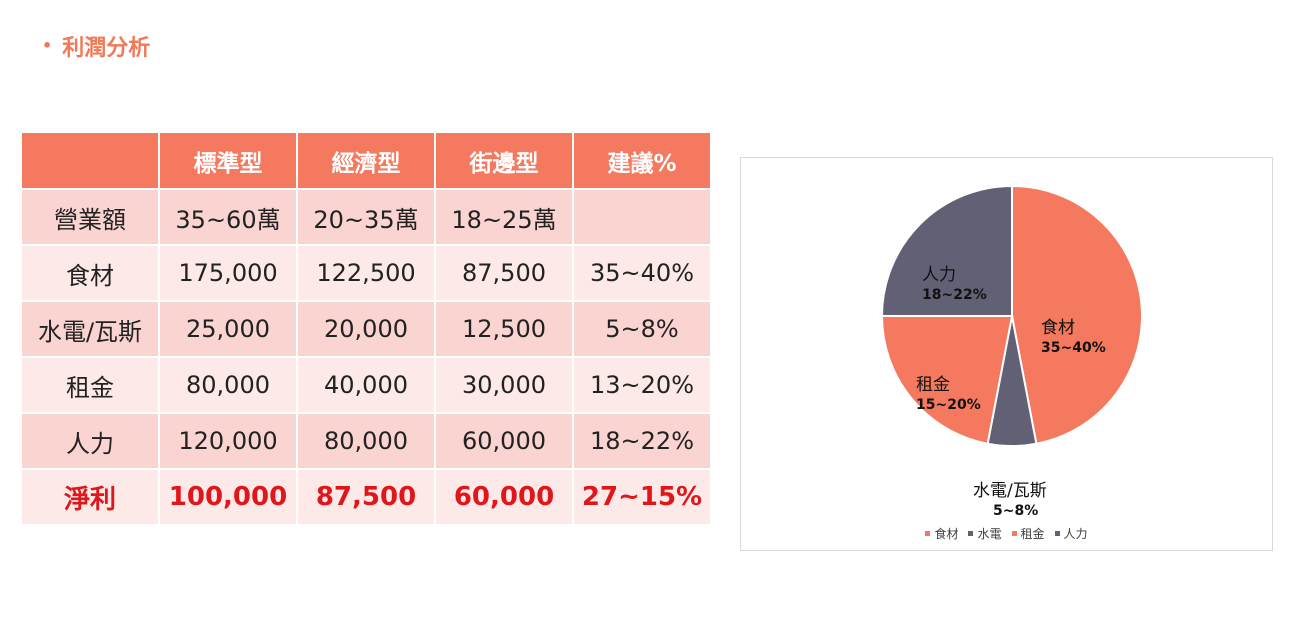 The image size is (1297, 634). I want to click on pie-slice-租金, so click(947, 380).